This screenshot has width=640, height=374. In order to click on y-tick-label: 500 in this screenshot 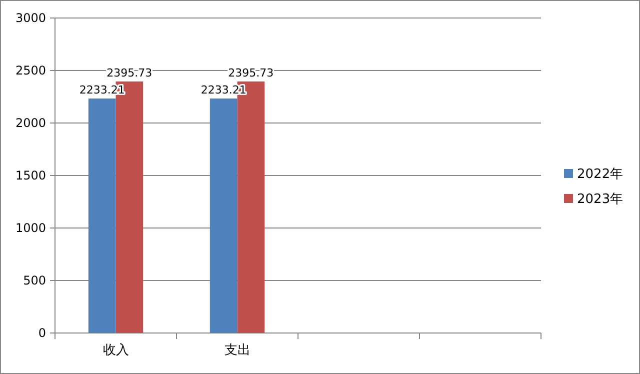, I will do `click(34, 281)`.